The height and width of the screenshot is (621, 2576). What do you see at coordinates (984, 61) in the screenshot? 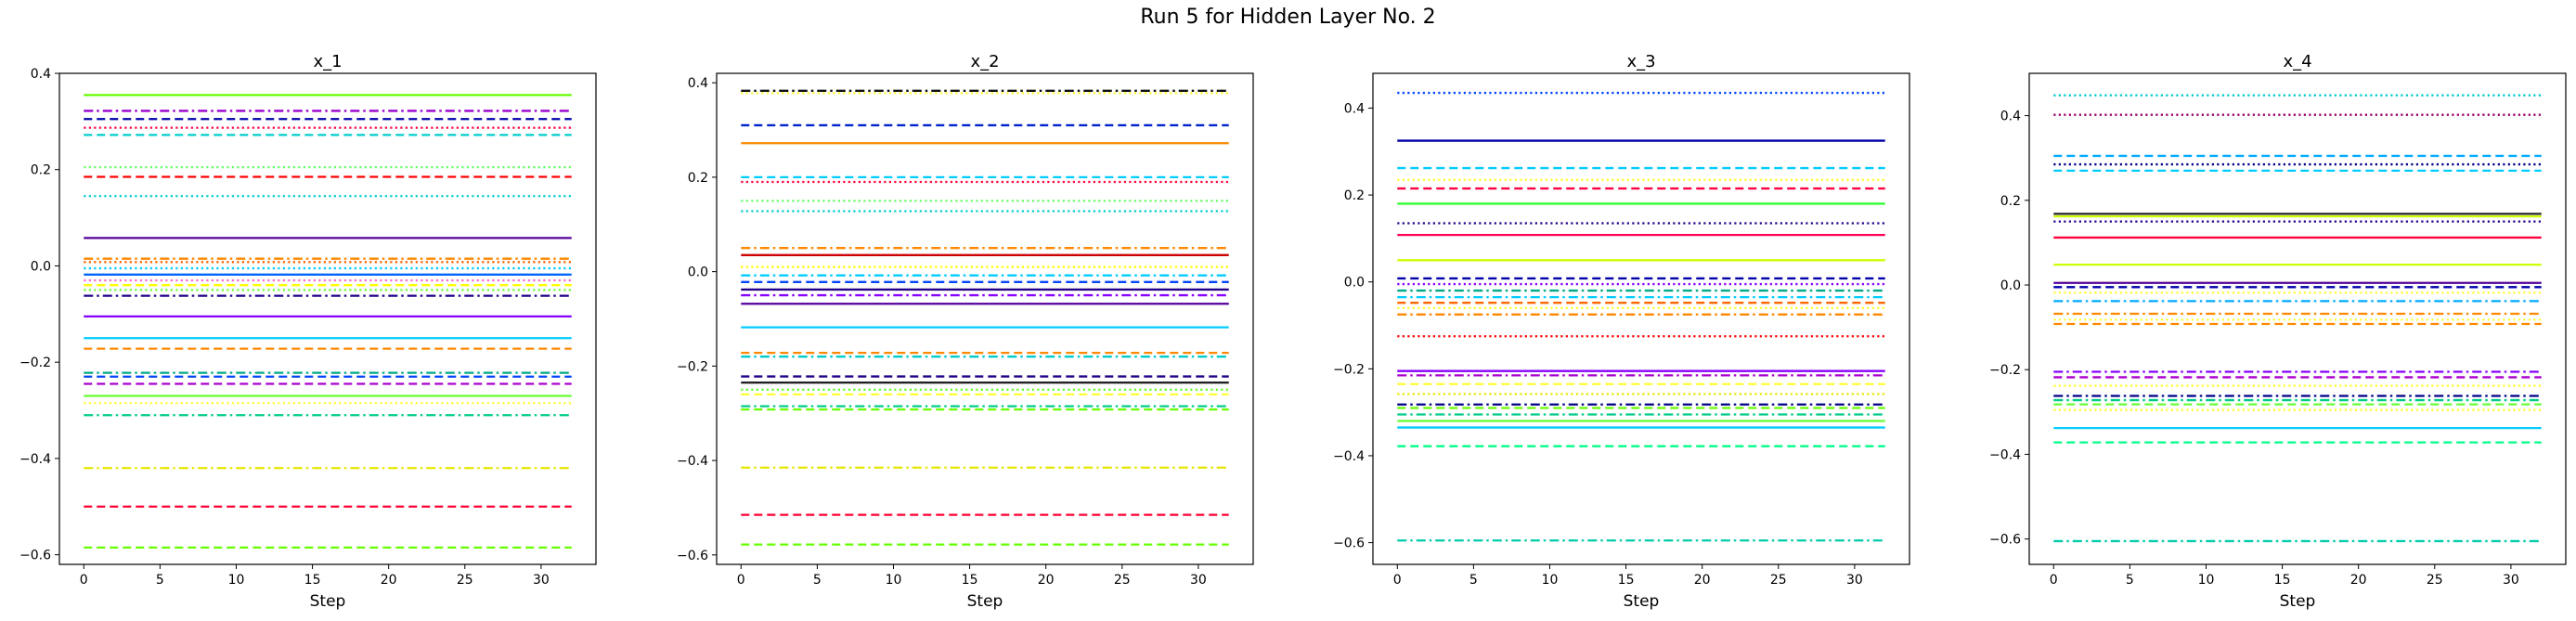
I see `subplot-title: x_2` at bounding box center [984, 61].